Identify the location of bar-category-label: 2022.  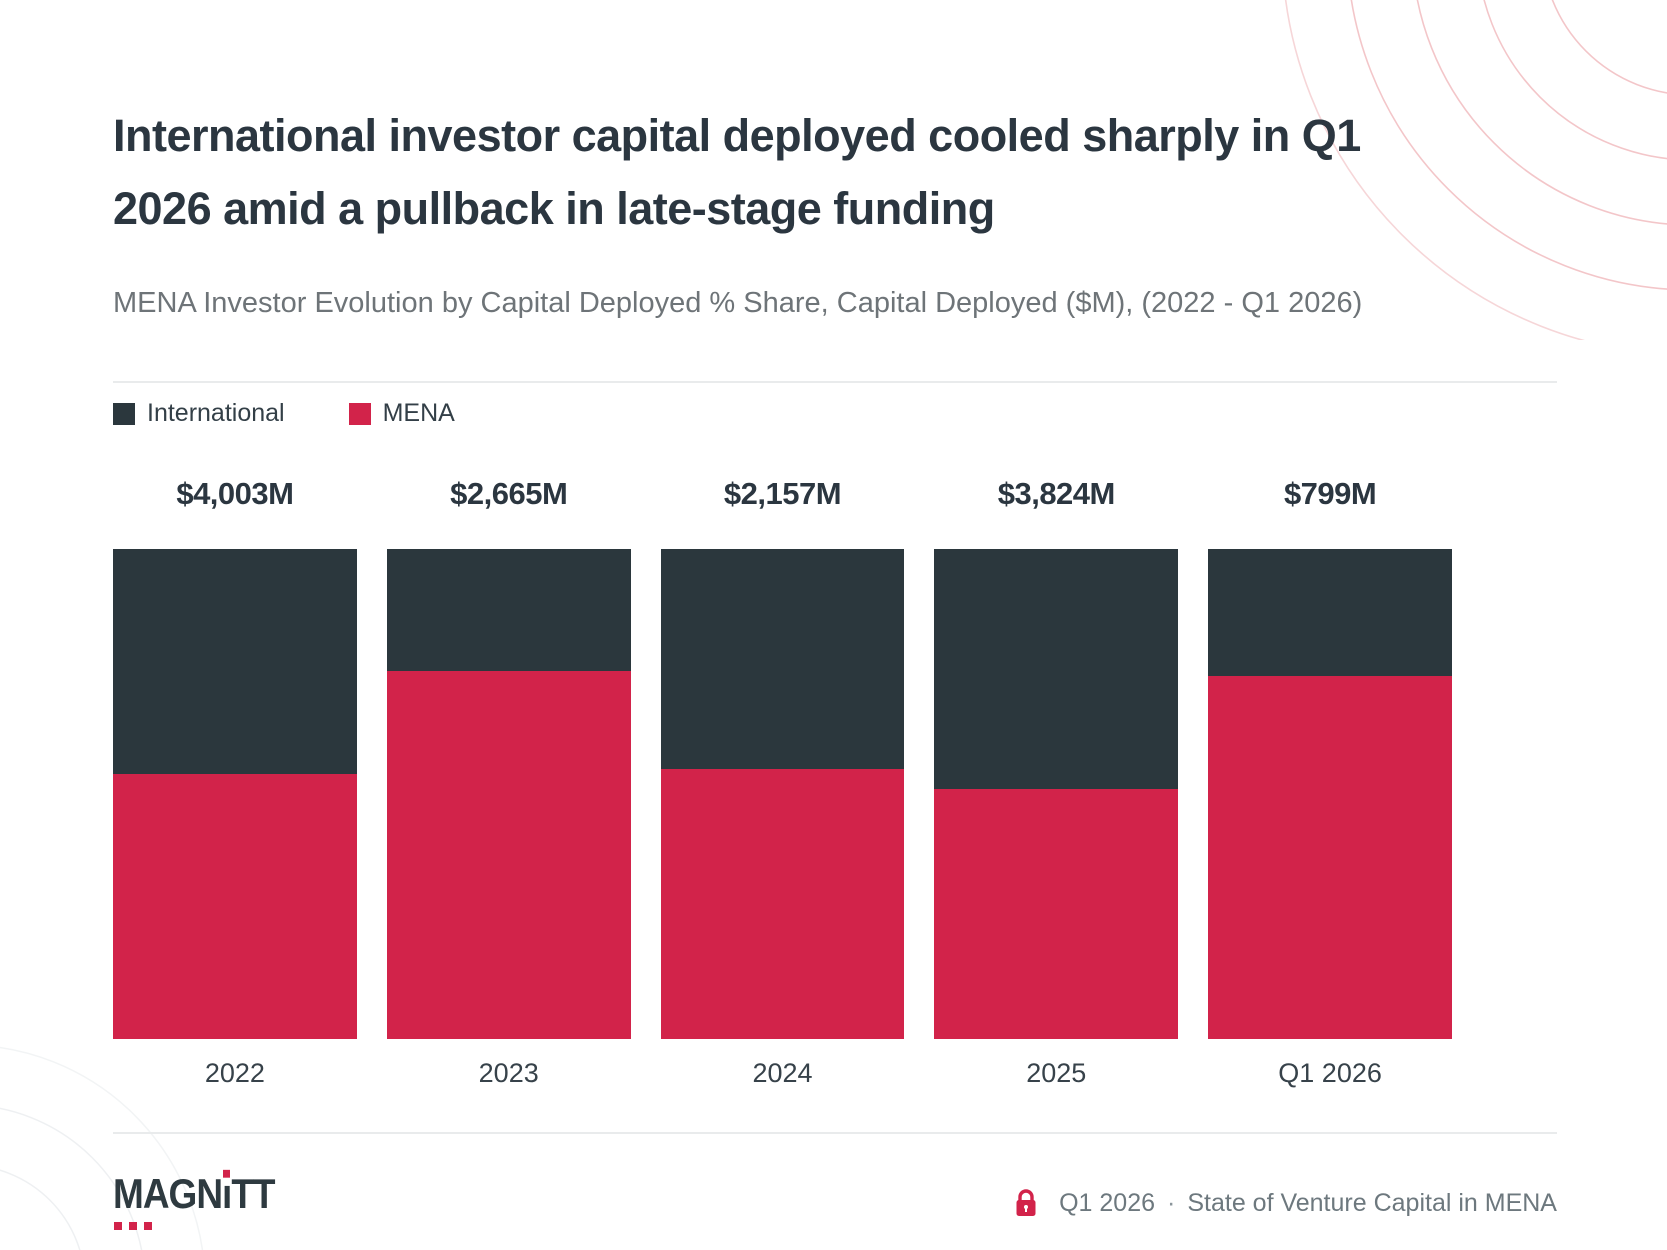
(234, 1072).